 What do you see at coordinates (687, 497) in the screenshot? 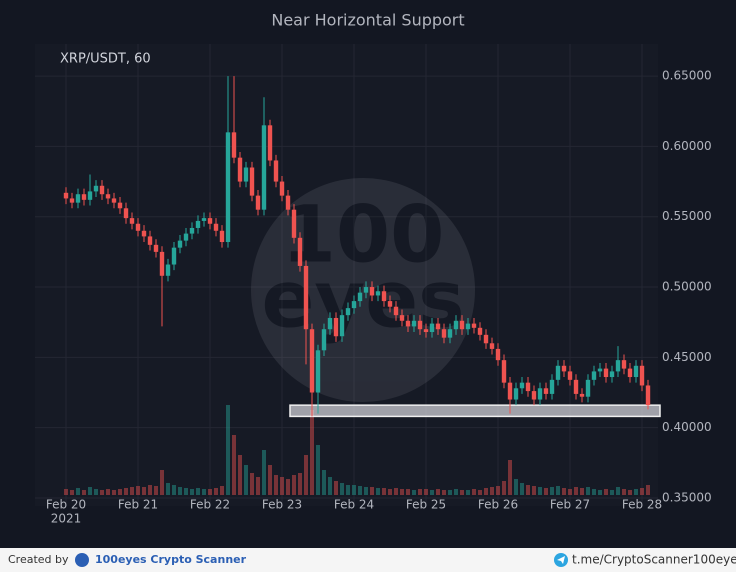
I see `y-tick-label: 0.35000` at bounding box center [687, 497].